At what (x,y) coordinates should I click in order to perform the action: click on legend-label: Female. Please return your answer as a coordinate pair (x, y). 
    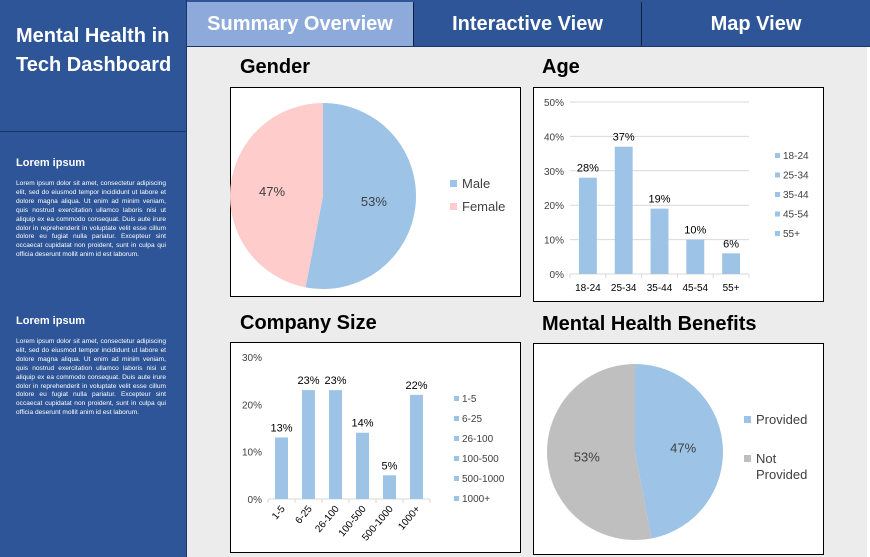
    Looking at the image, I should click on (483, 206).